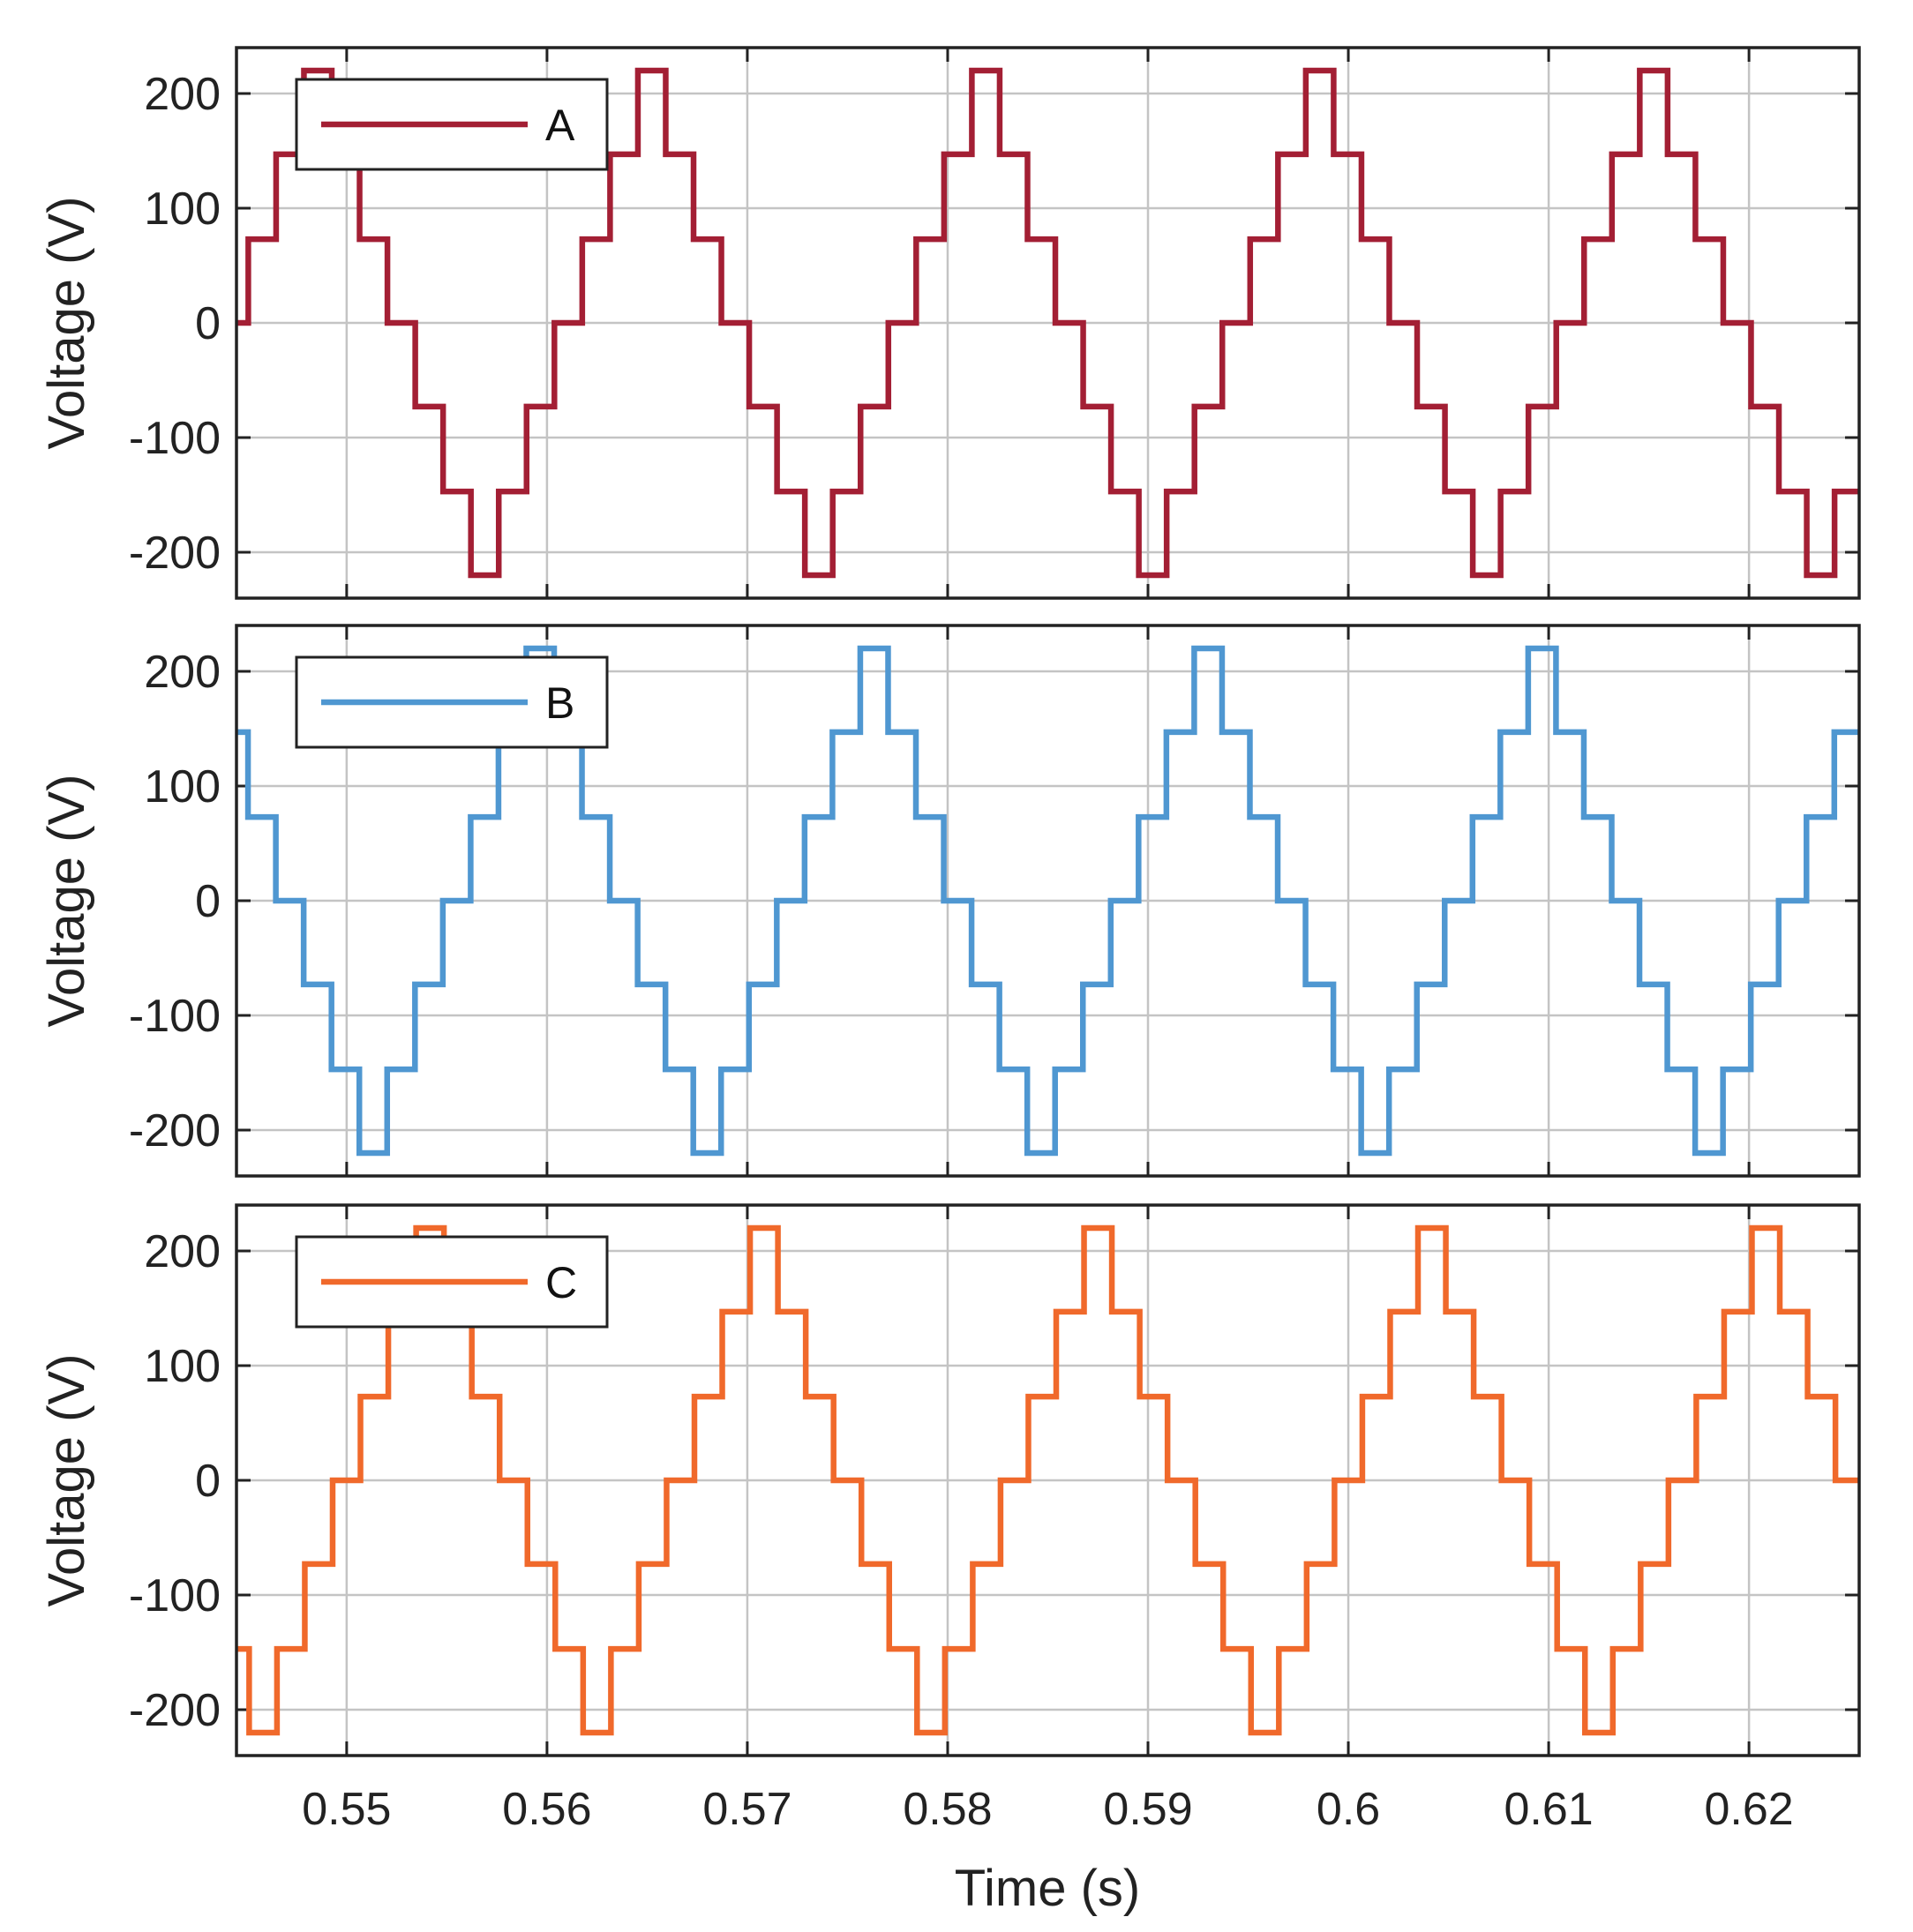 The height and width of the screenshot is (1932, 1913). What do you see at coordinates (1548, 1810) in the screenshot?
I see `x-tick-label: 0.61` at bounding box center [1548, 1810].